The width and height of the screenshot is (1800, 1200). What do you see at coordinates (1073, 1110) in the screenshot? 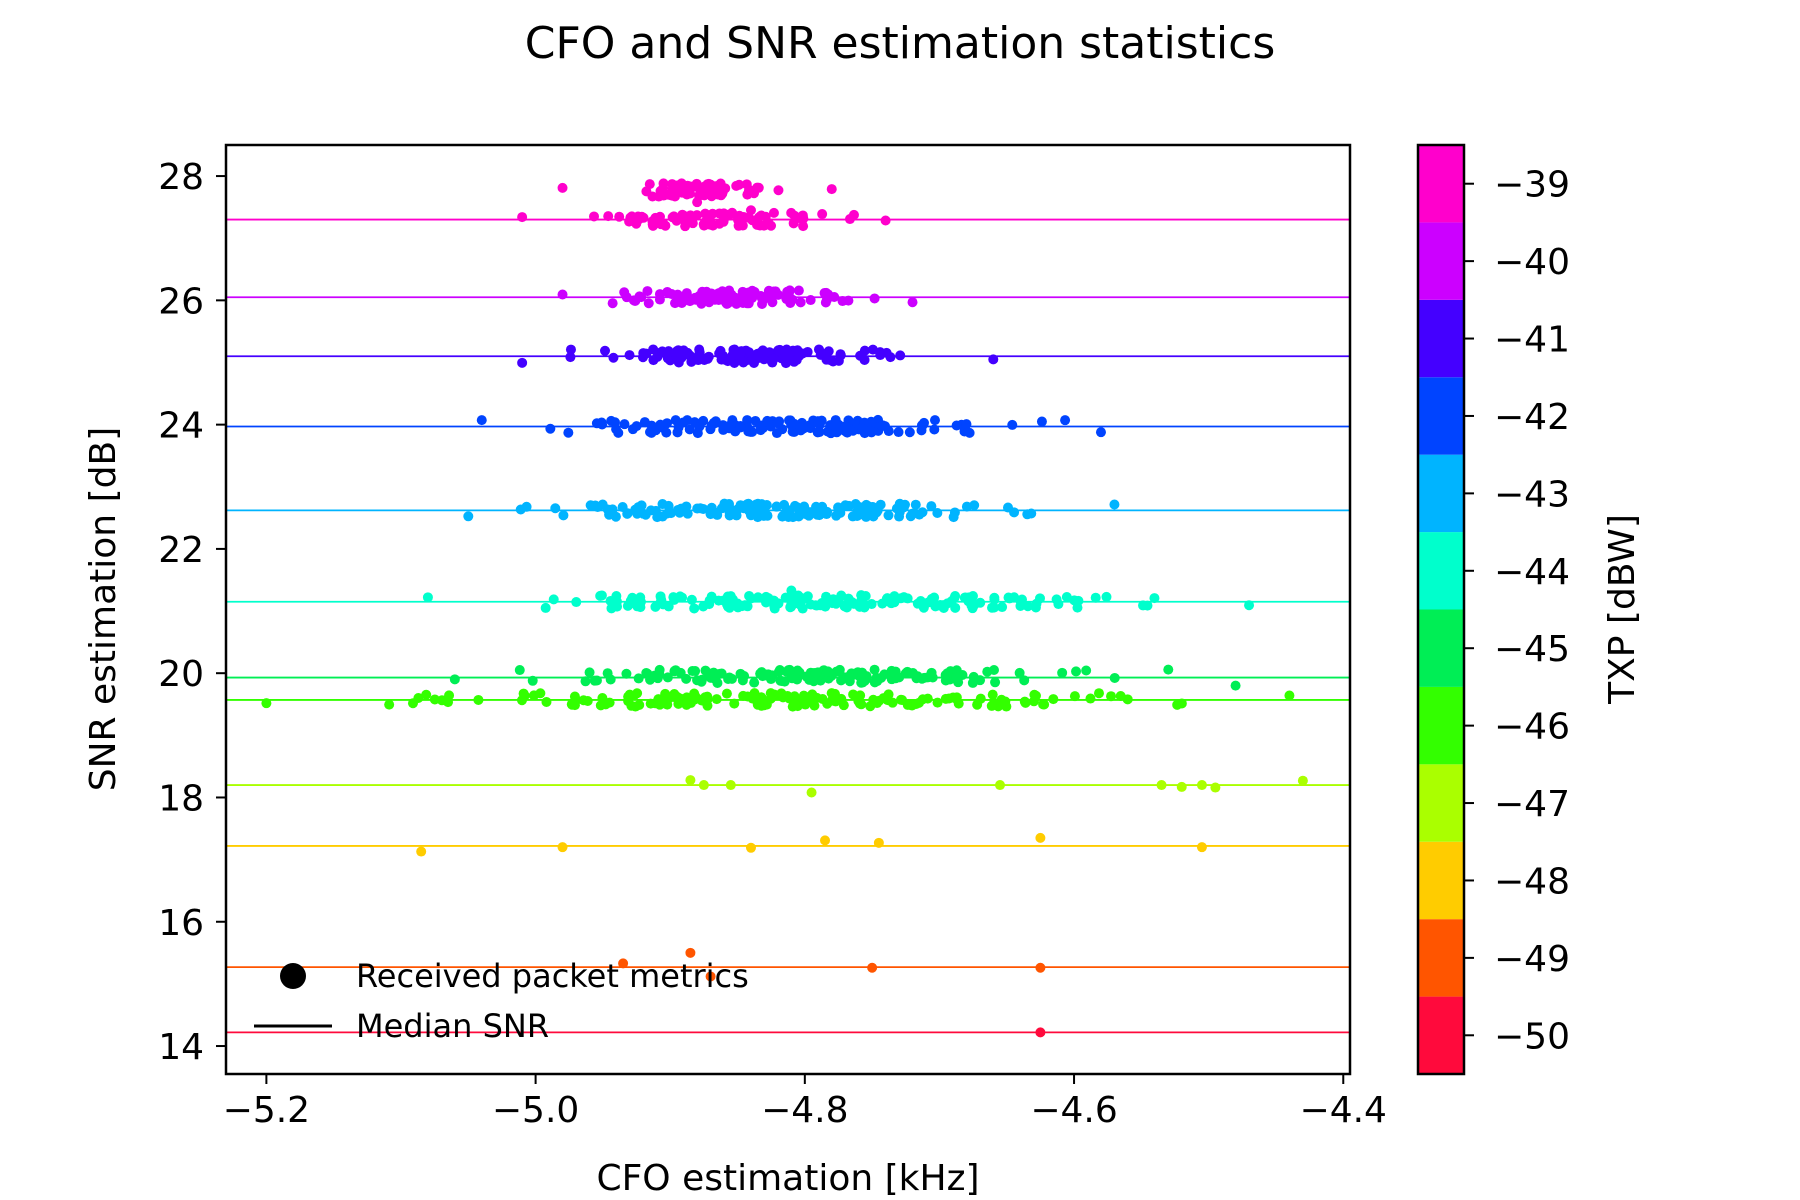
I see `x-tick-label: −4.6` at bounding box center [1073, 1110].